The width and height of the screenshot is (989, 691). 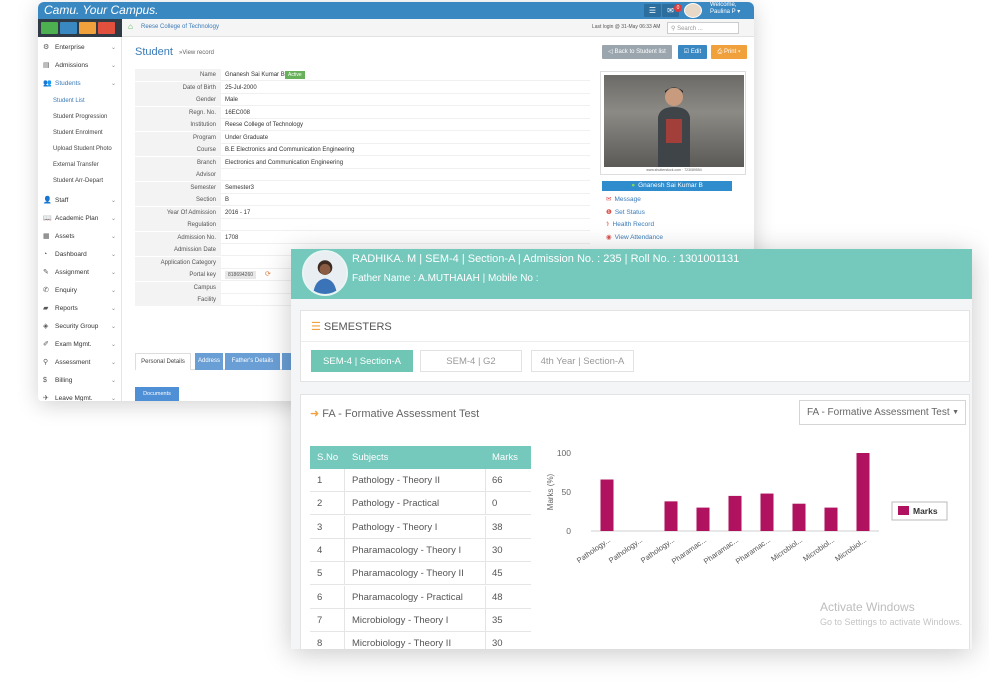 I want to click on sidebar-item-label: Assignment, so click(x=72, y=272).